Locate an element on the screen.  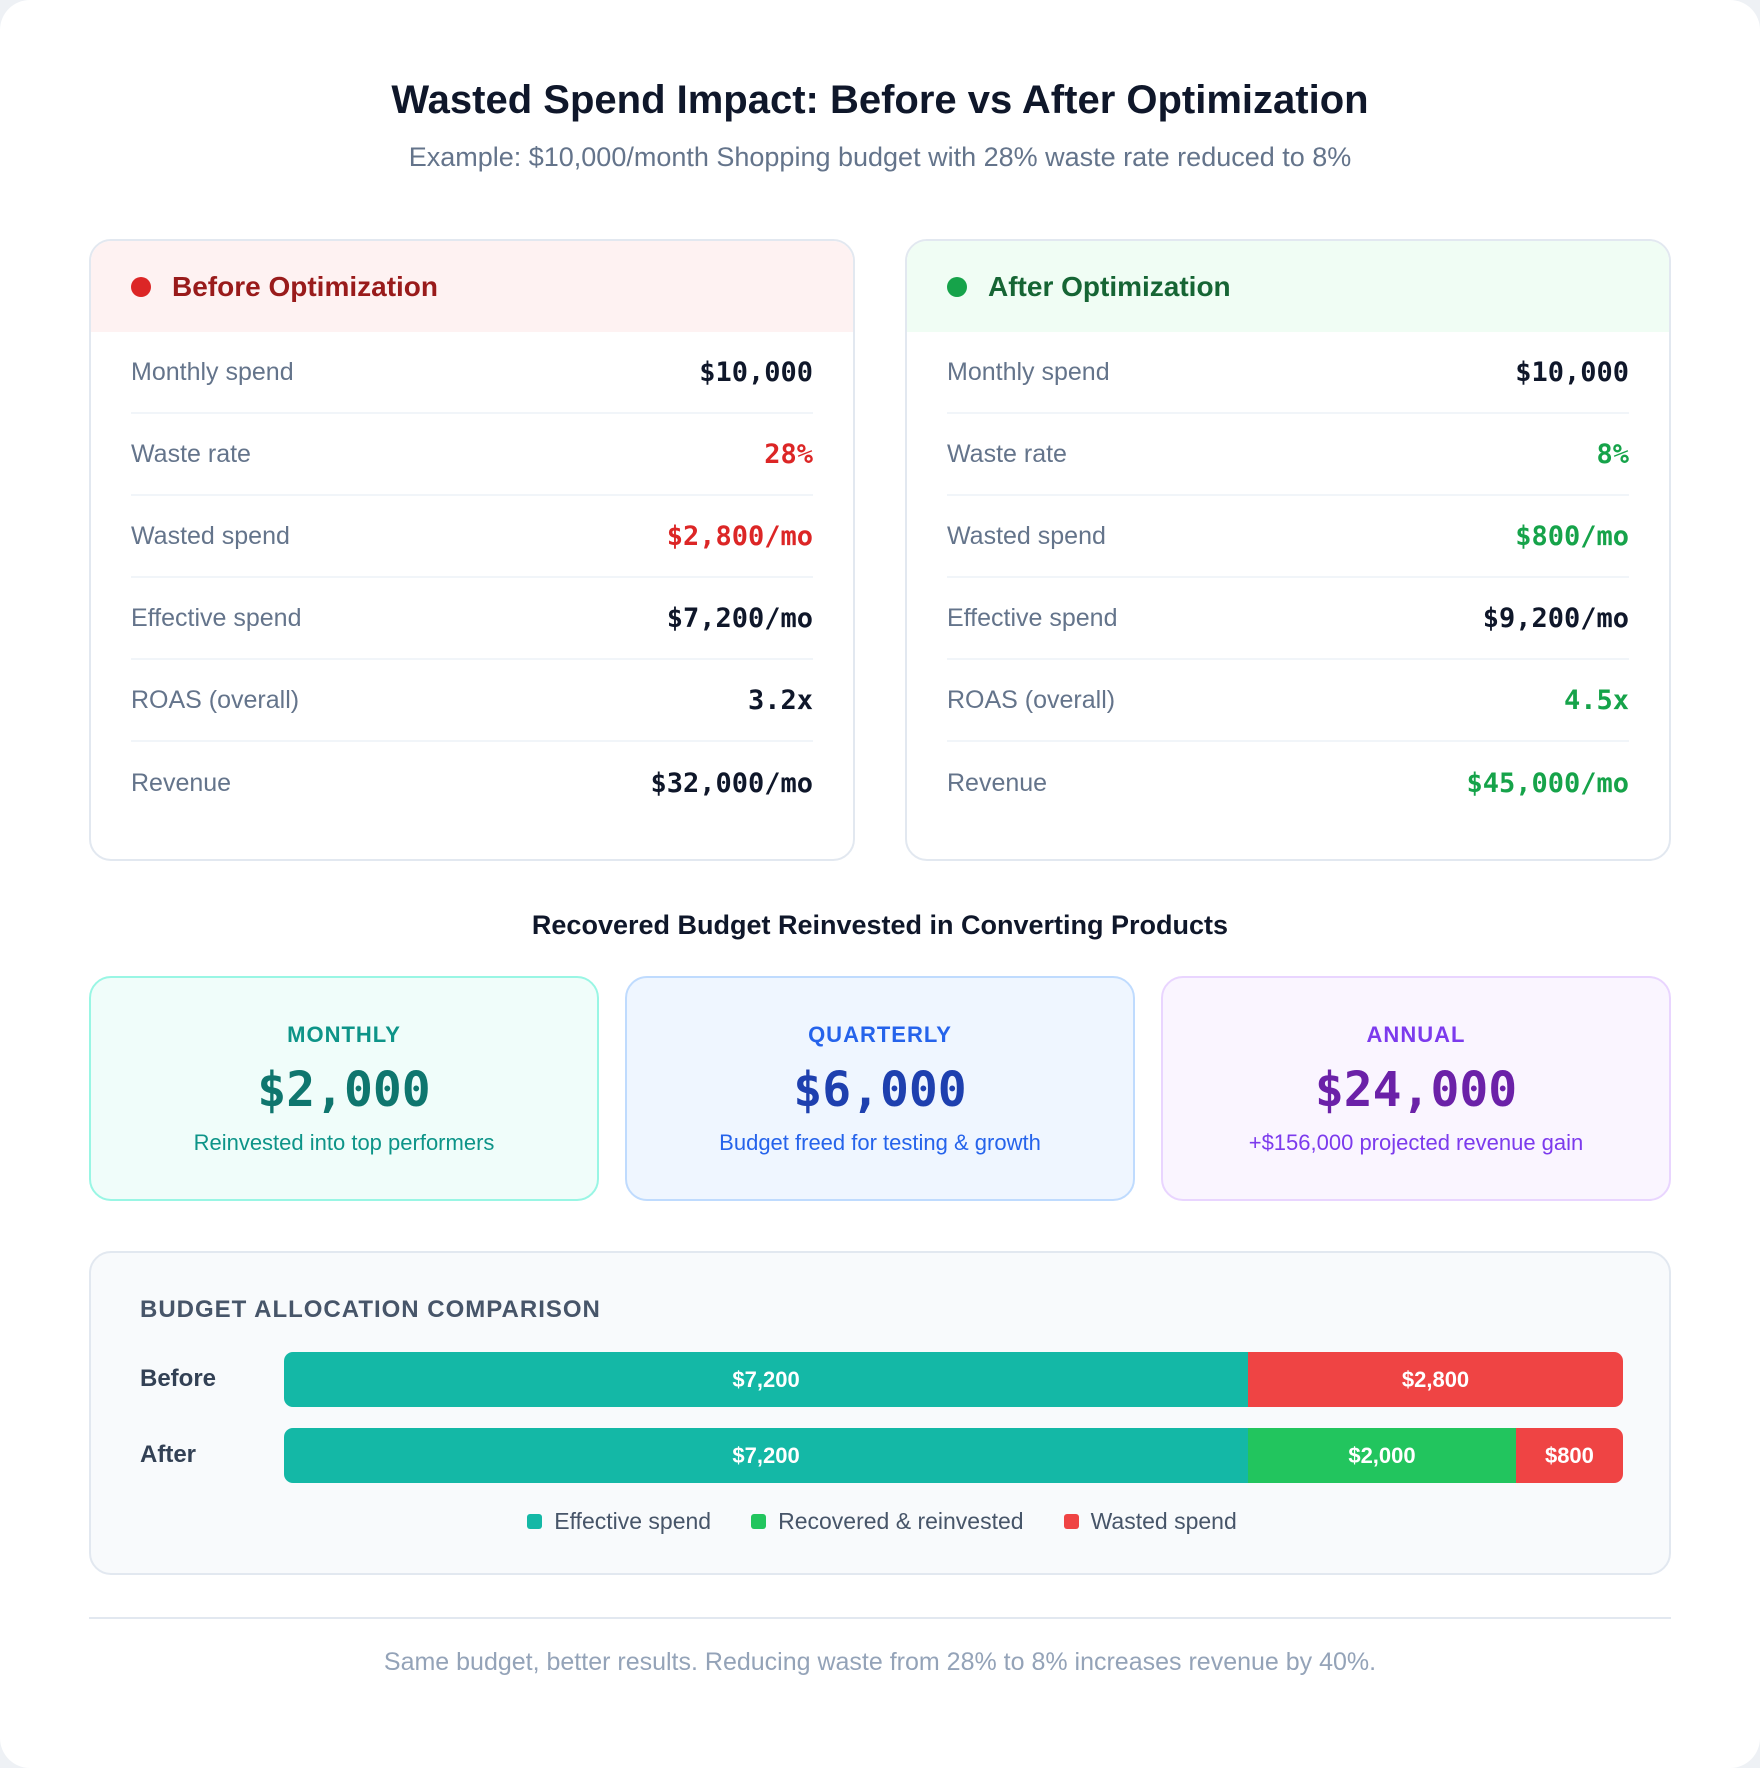
quarterly-label: QUARTERLY is located at coordinates (880, 1034).